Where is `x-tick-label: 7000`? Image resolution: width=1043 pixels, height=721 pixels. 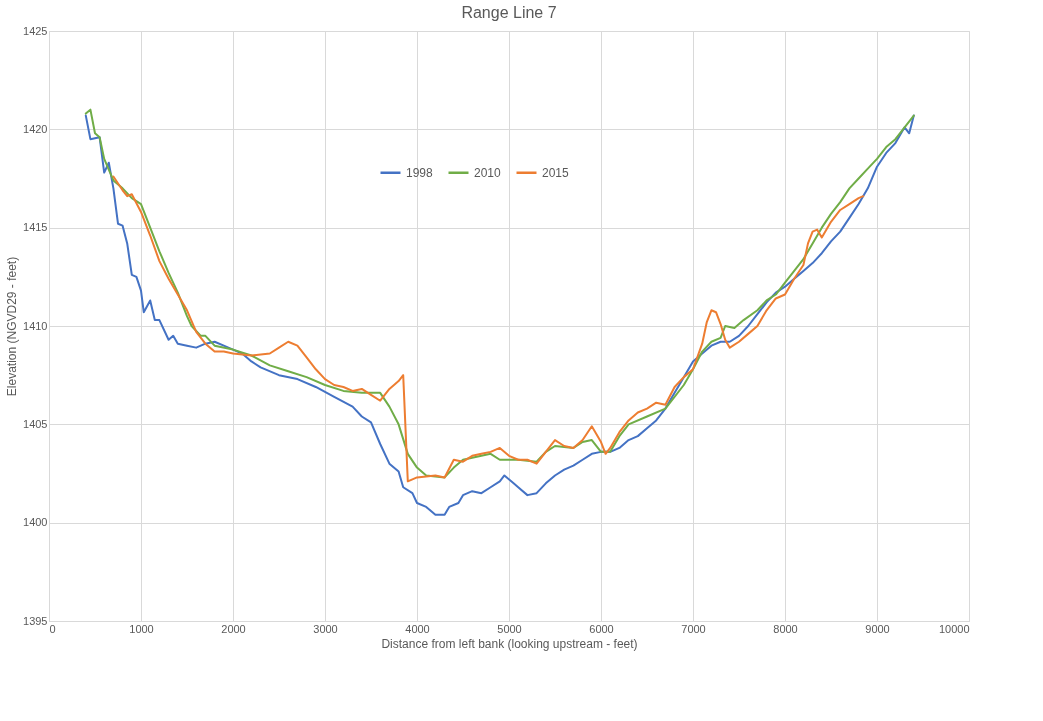
x-tick-label: 7000 is located at coordinates (693, 628).